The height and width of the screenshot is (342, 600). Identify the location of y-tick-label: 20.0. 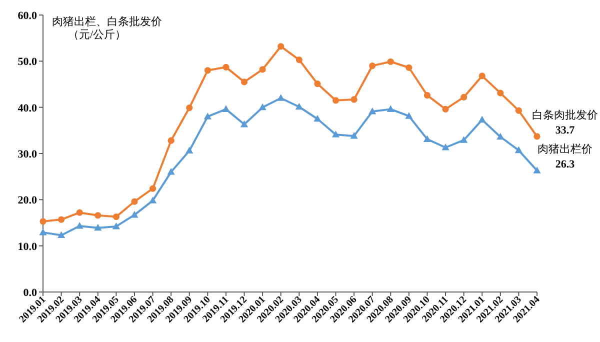
(28, 200).